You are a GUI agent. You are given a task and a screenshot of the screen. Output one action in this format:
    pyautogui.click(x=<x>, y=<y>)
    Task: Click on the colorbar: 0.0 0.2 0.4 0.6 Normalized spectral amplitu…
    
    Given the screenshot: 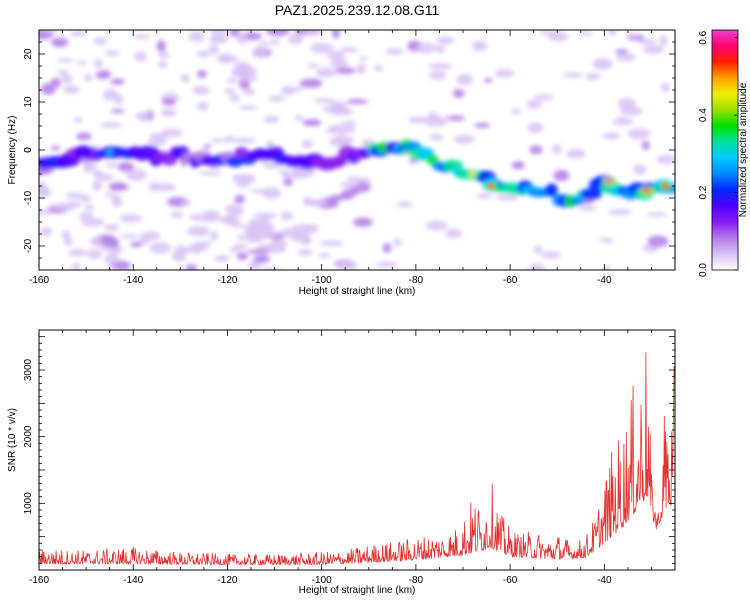 What is the action you would take?
    pyautogui.click(x=723, y=153)
    